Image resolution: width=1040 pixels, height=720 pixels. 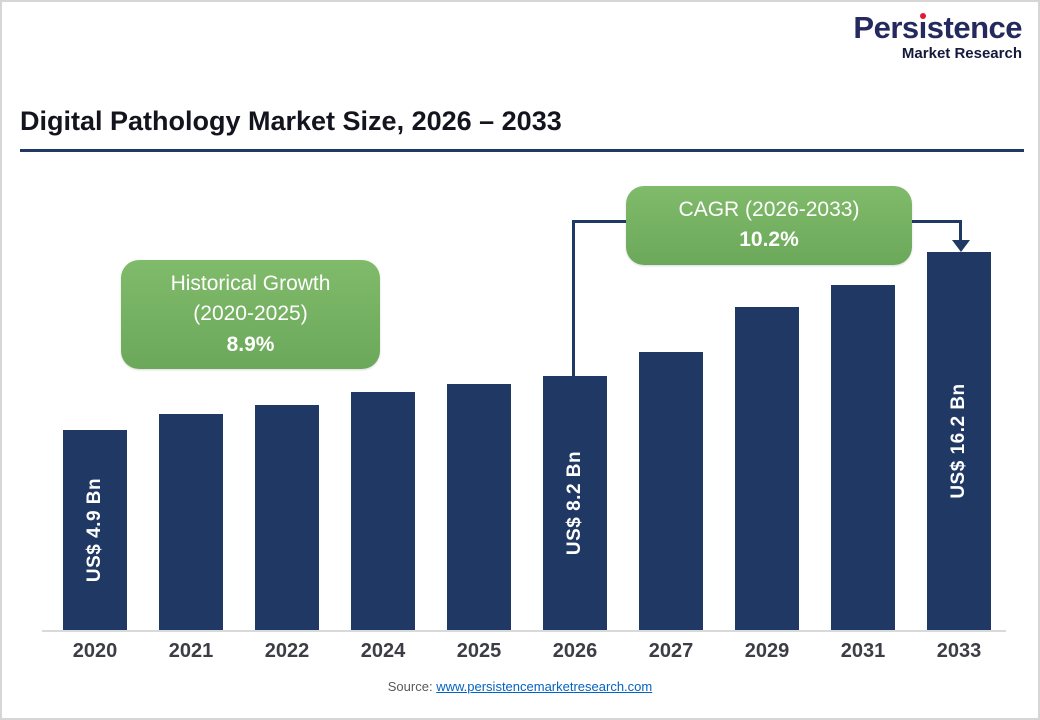 I want to click on x-axis-label-2020: 2020, so click(x=95, y=651).